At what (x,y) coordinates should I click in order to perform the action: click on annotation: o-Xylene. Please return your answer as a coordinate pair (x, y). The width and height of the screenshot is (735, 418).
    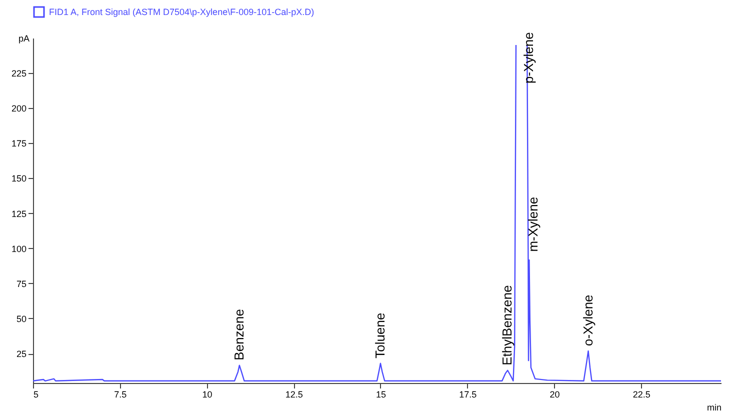
    Looking at the image, I should click on (588, 320).